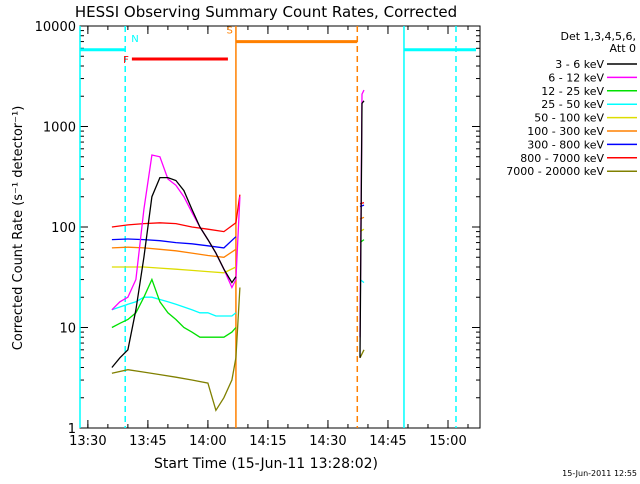 This screenshot has width=640, height=484. What do you see at coordinates (230, 31) in the screenshot?
I see `mode-bar-label: S` at bounding box center [230, 31].